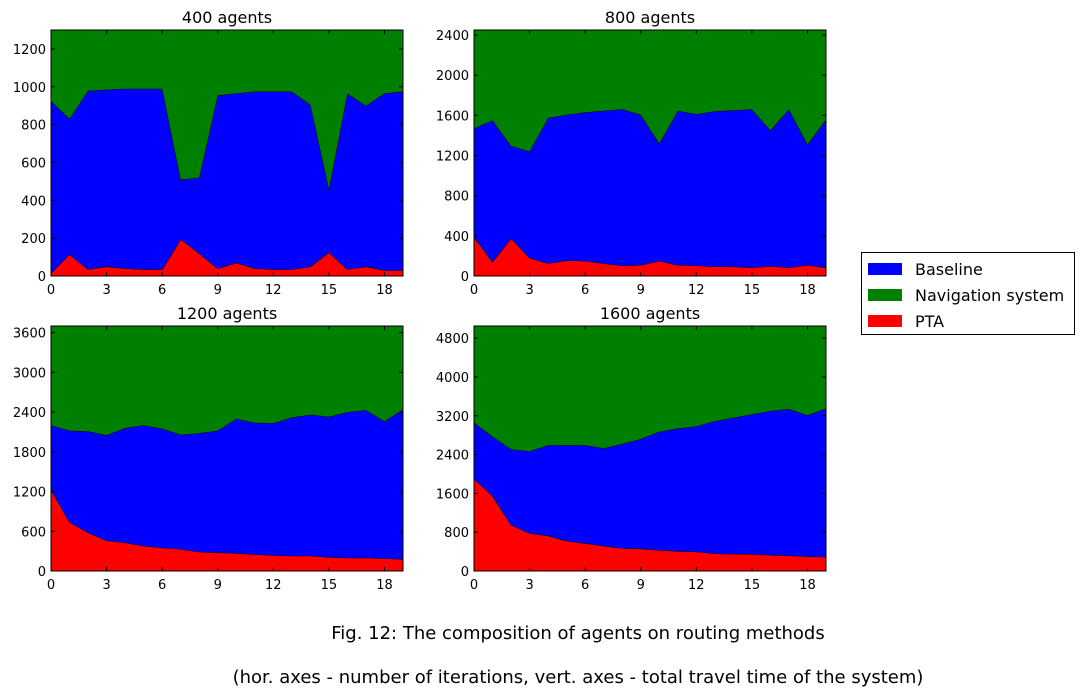  Describe the element at coordinates (650, 313) in the screenshot. I see `chart-title: 1600 agents` at that location.